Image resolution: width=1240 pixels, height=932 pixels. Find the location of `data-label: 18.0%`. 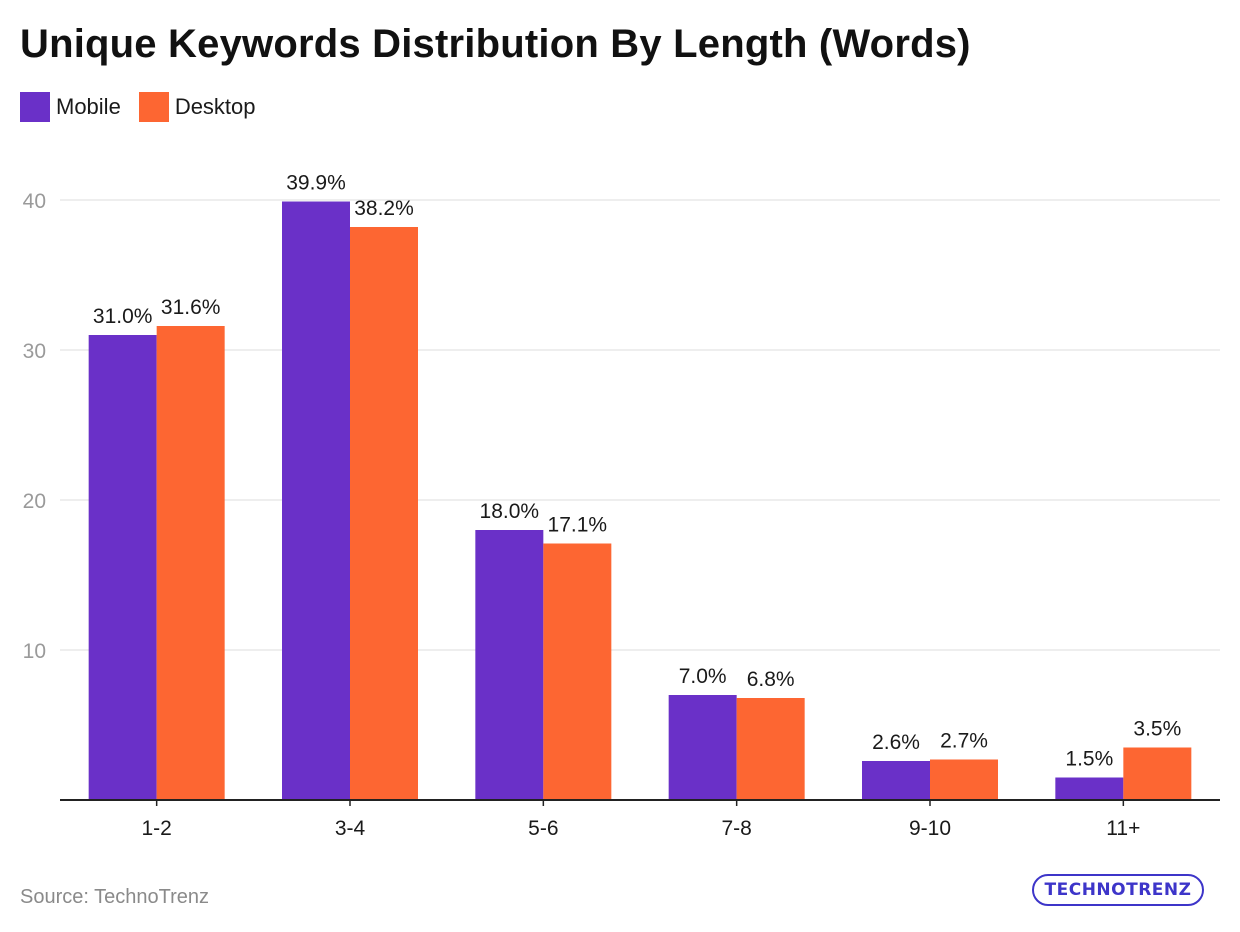

data-label: 18.0% is located at coordinates (510, 511).